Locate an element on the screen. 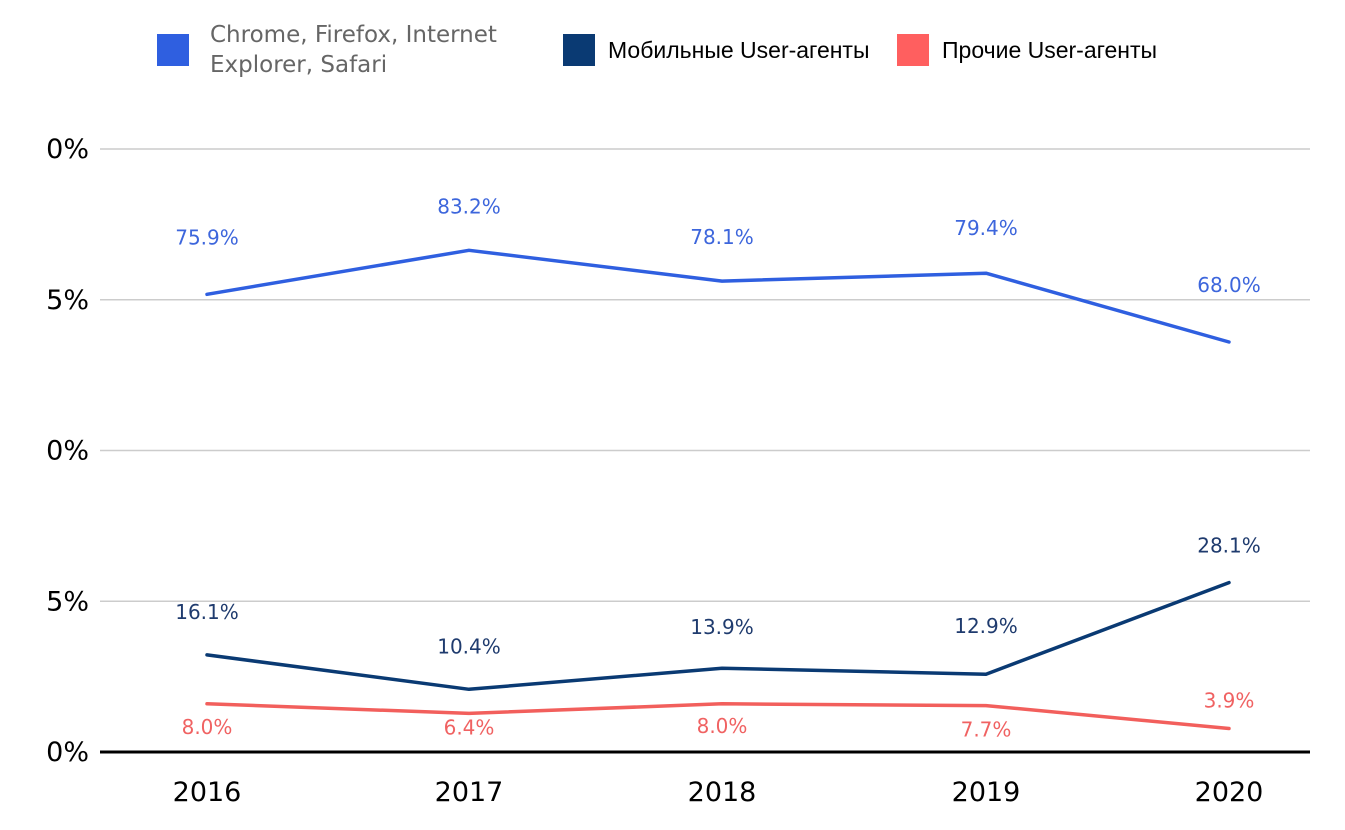 The image size is (1345, 830). y-axis-tick-labels: 0% 5% 0% 5% 0% is located at coordinates (67, 451).